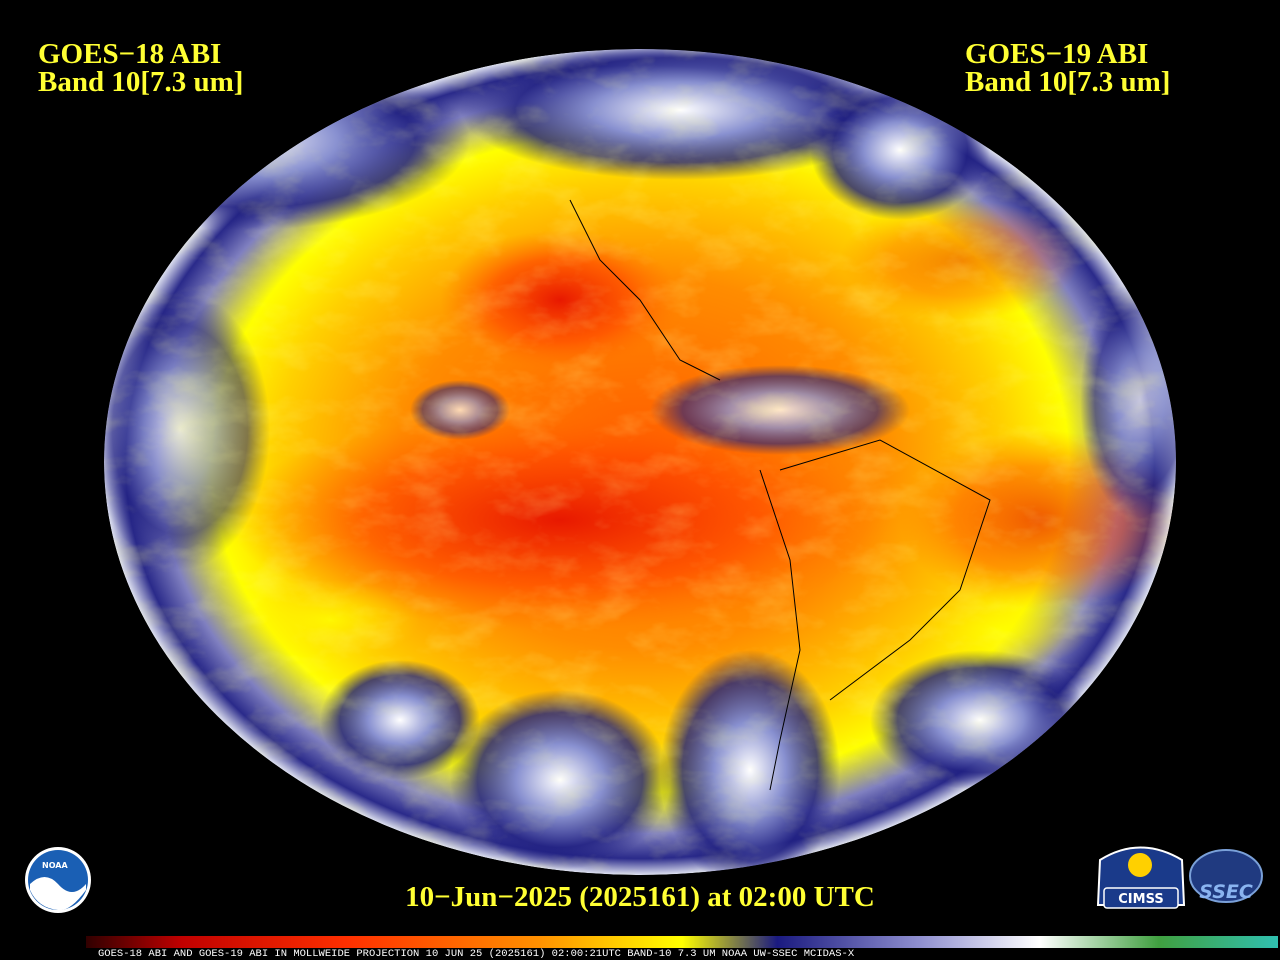 The height and width of the screenshot is (960, 1280). I want to click on left-title: GOES−18 ABI, so click(129, 54).